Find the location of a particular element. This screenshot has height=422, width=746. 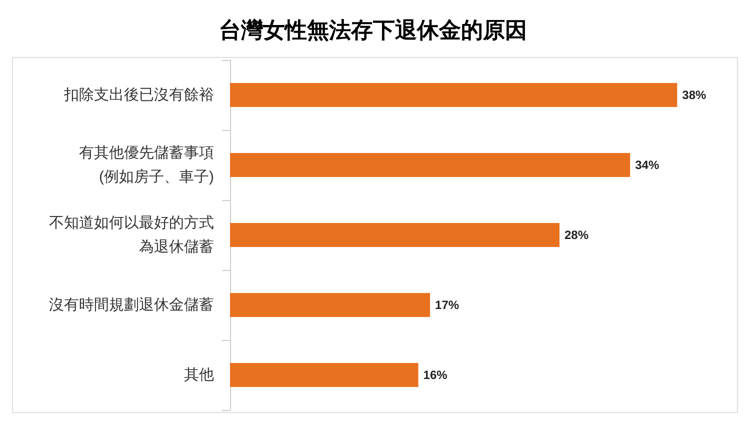

data-label: 38% is located at coordinates (694, 95).